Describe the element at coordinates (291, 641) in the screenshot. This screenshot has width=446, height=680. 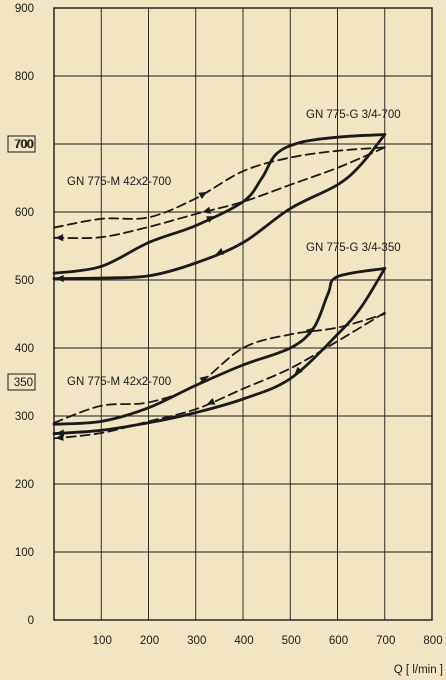
I see `x-tick-label: 500` at that location.